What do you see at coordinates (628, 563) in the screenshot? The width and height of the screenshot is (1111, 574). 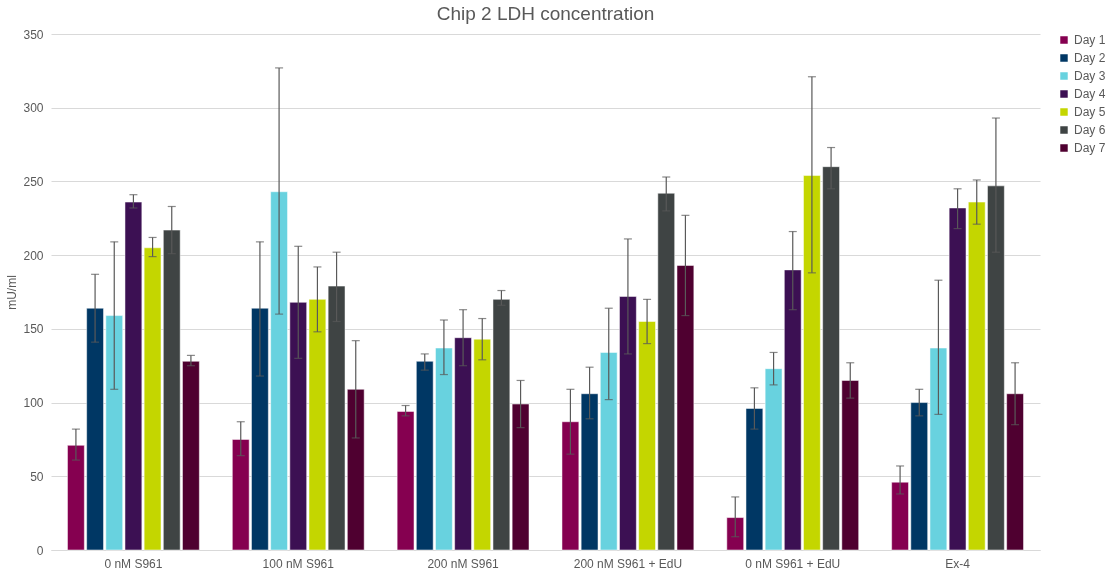 I see `x-tick-label: 200 nM S961 + EdU` at bounding box center [628, 563].